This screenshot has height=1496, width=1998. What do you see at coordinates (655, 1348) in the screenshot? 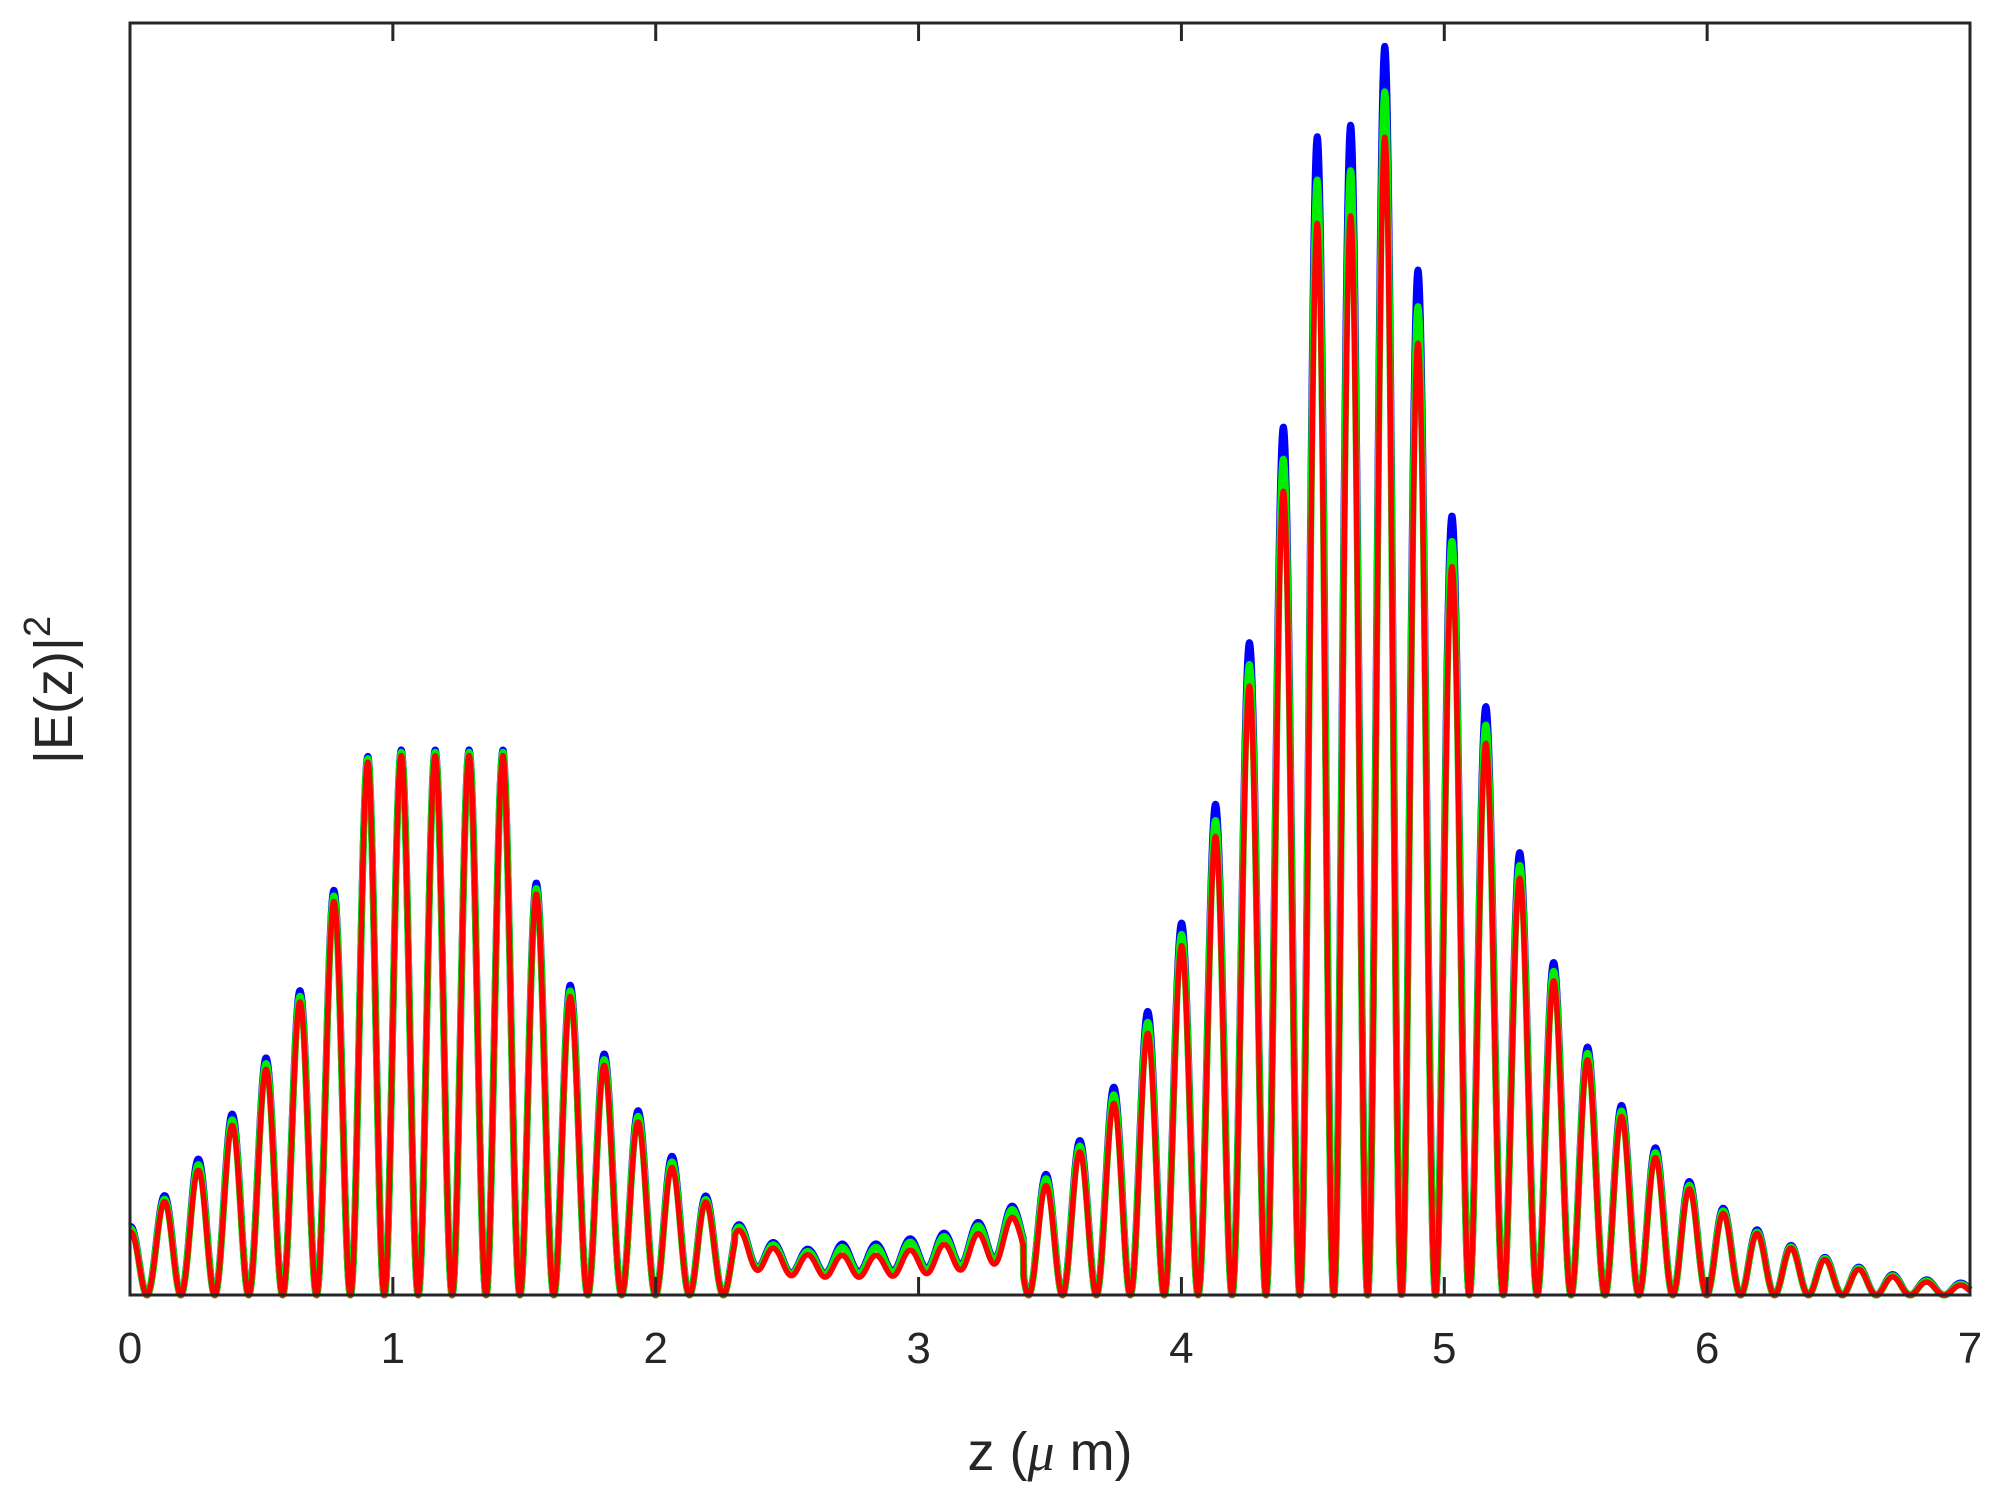
I see `x-tick-label: 2` at bounding box center [655, 1348].